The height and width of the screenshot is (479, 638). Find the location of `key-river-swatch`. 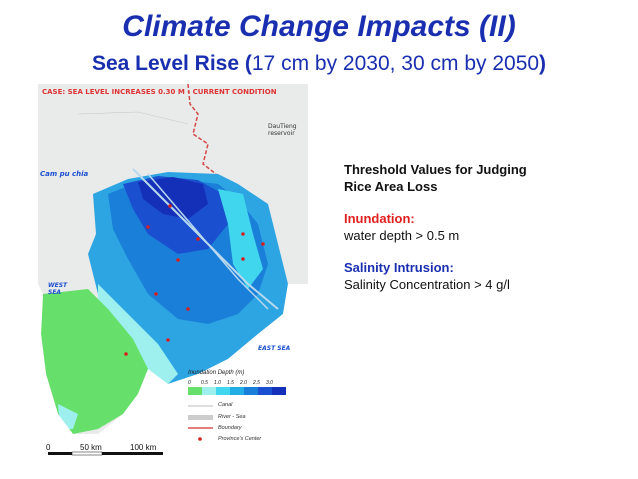

key-river-swatch is located at coordinates (200, 417).